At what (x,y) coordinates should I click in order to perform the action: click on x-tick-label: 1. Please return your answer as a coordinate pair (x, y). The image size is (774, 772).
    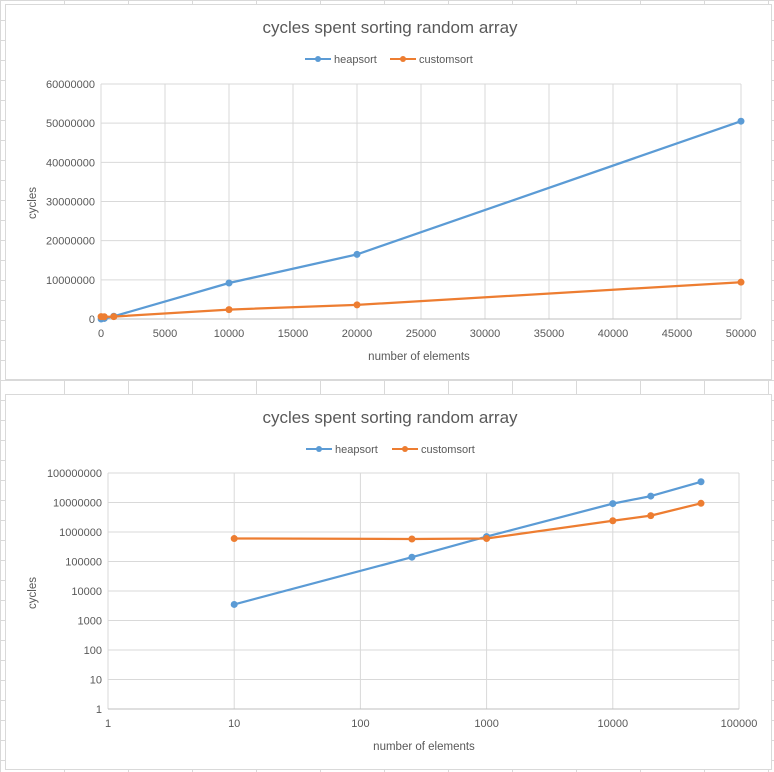
    Looking at the image, I should click on (108, 724).